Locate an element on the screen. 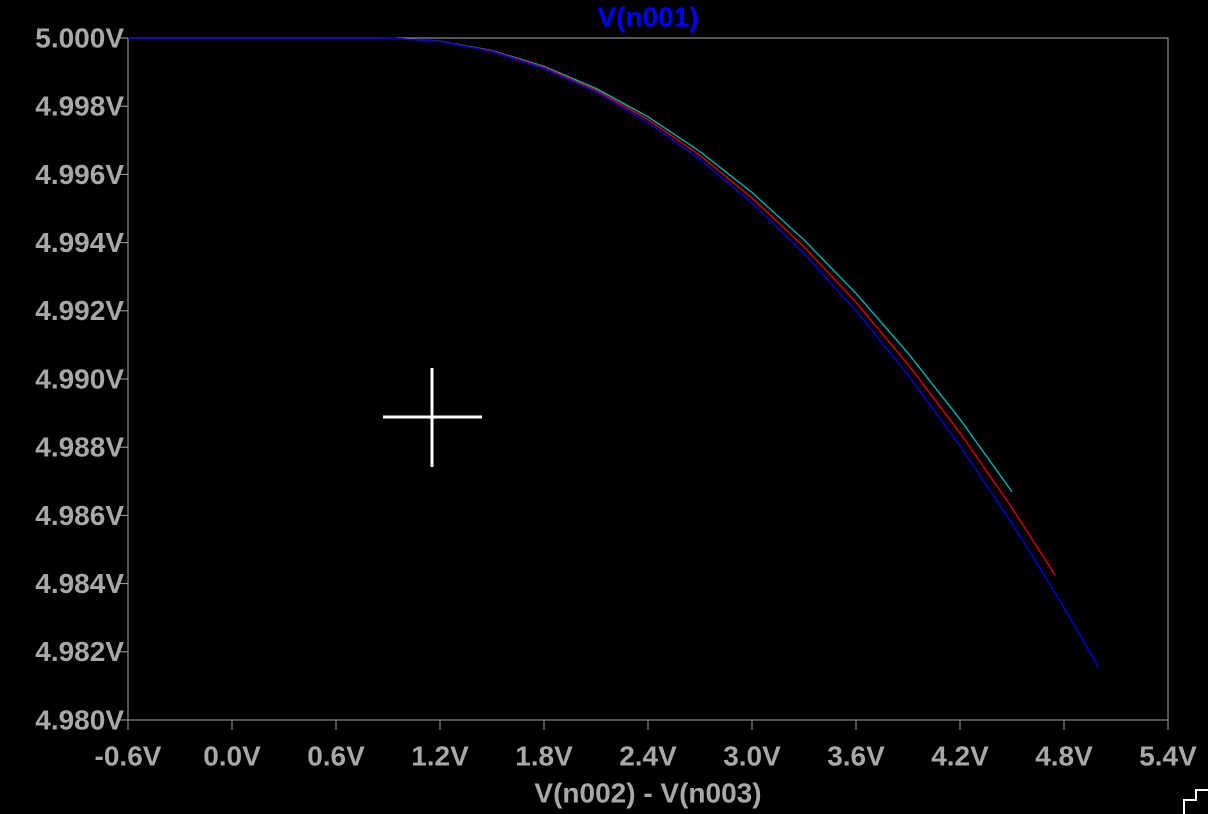  x-tick-label: 4.8V is located at coordinates (1064, 755).